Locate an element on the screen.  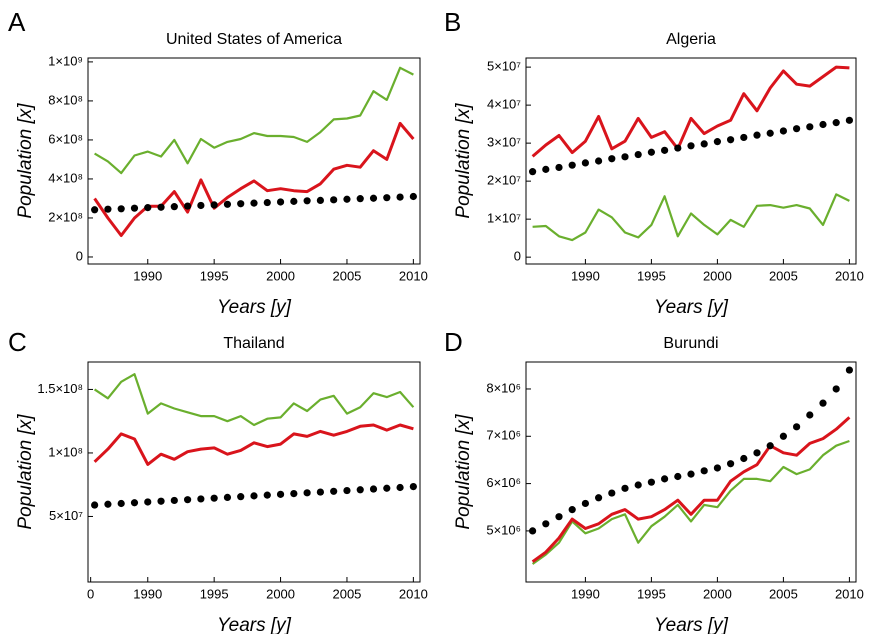
data-line is located at coordinates (691, 489).